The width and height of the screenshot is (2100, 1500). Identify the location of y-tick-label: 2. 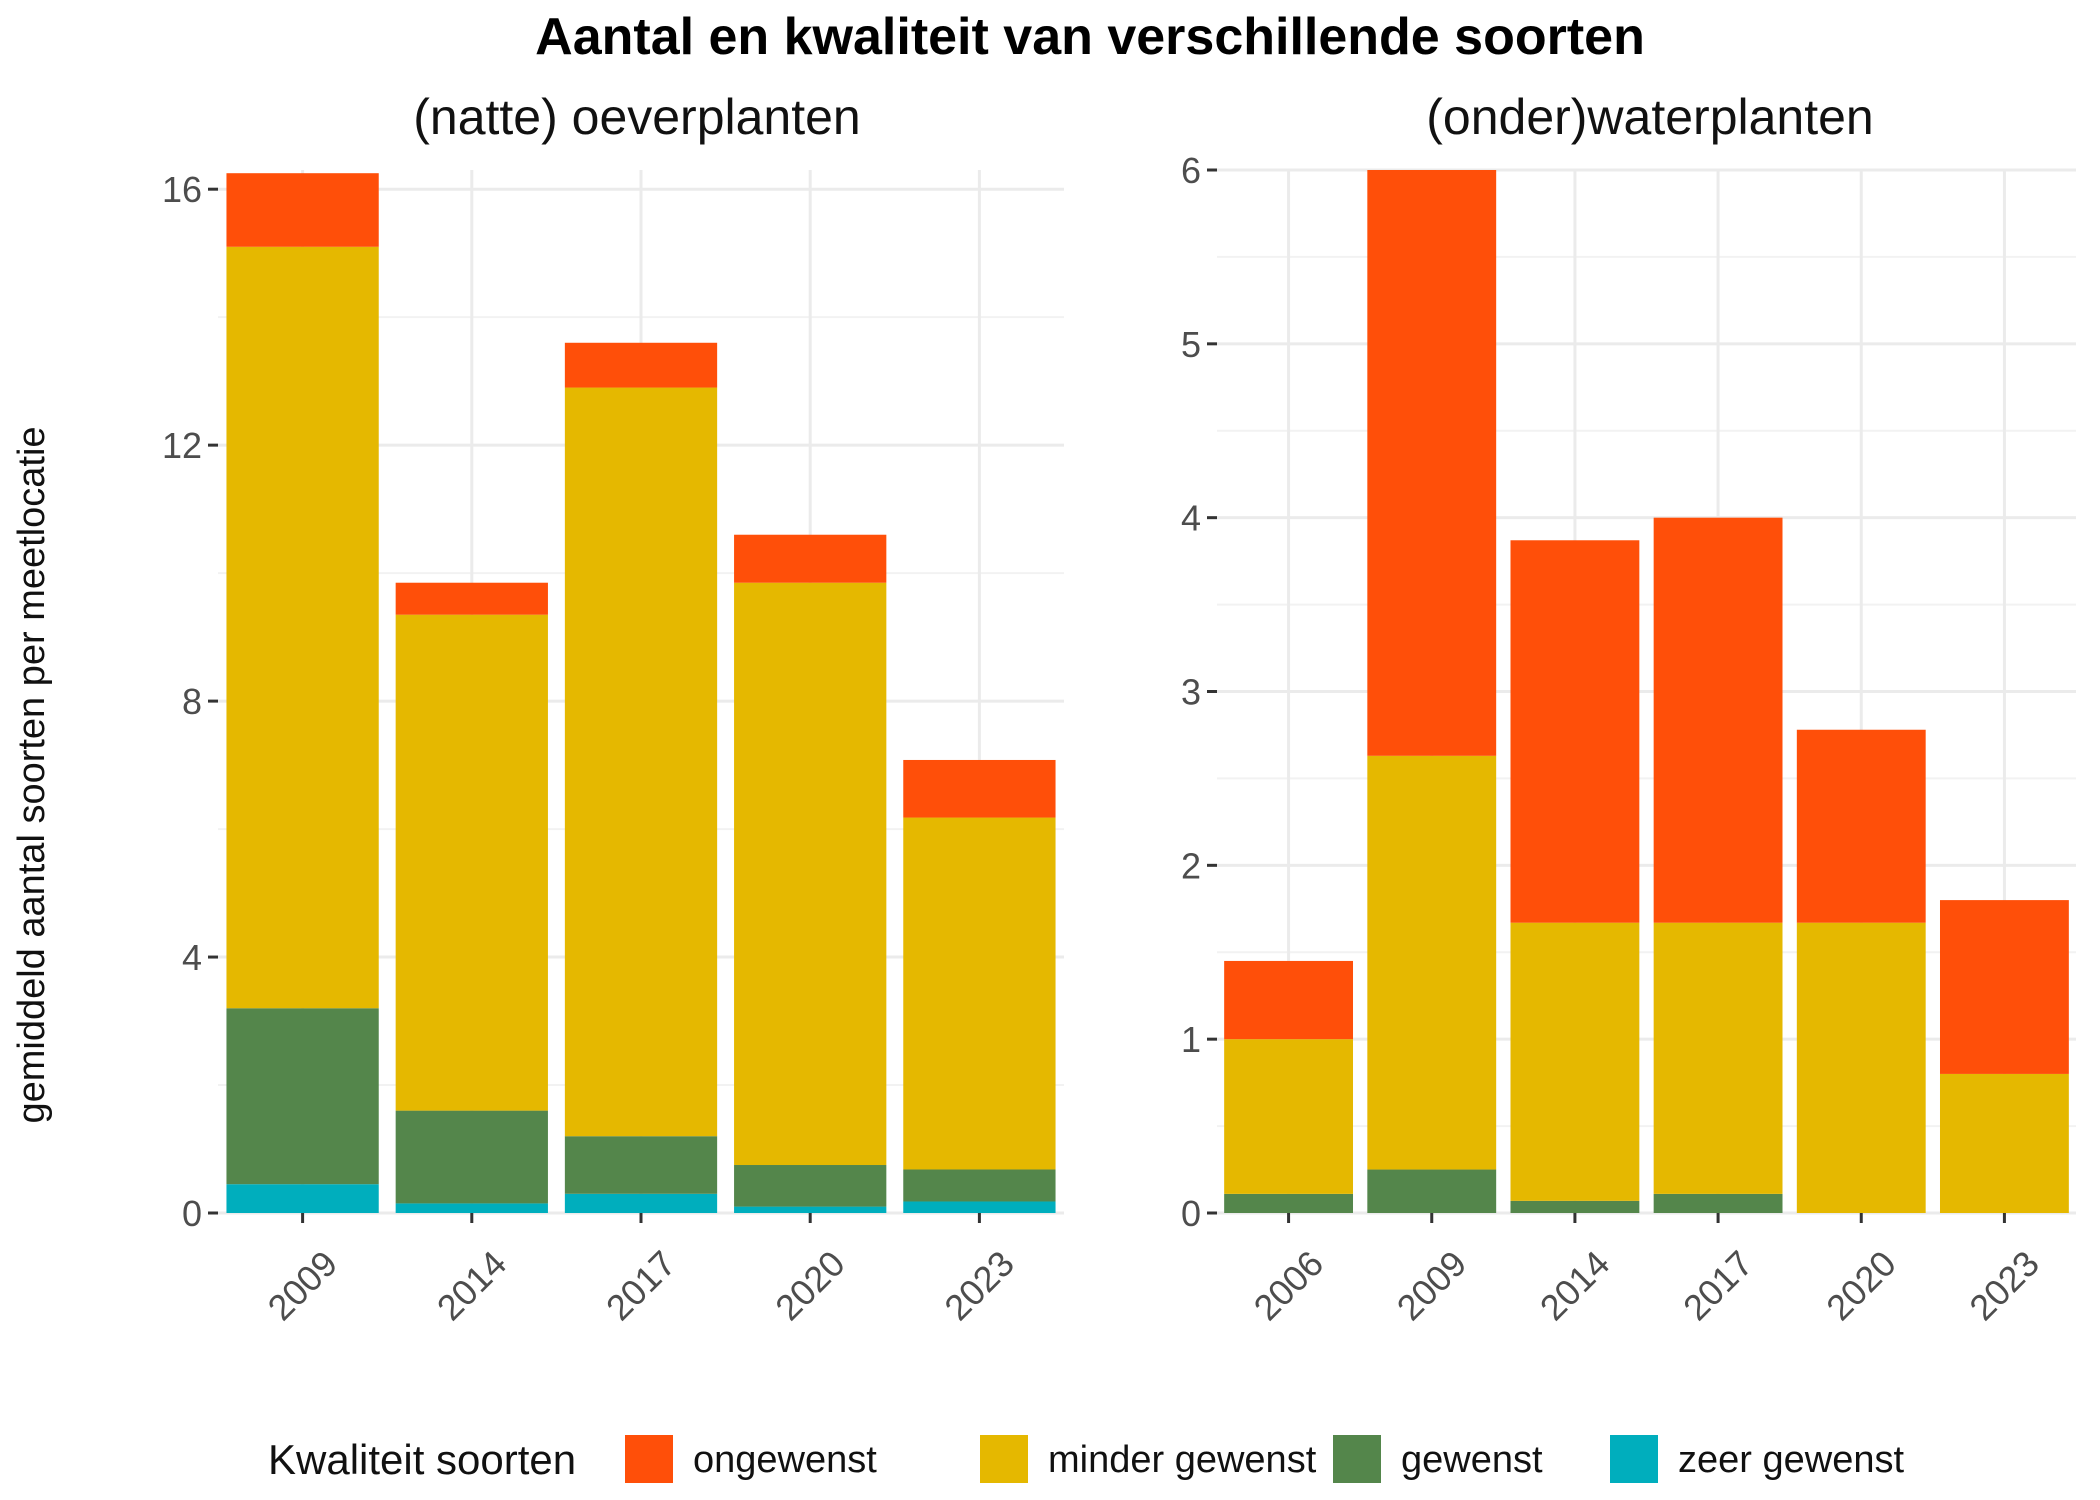
(1191, 865).